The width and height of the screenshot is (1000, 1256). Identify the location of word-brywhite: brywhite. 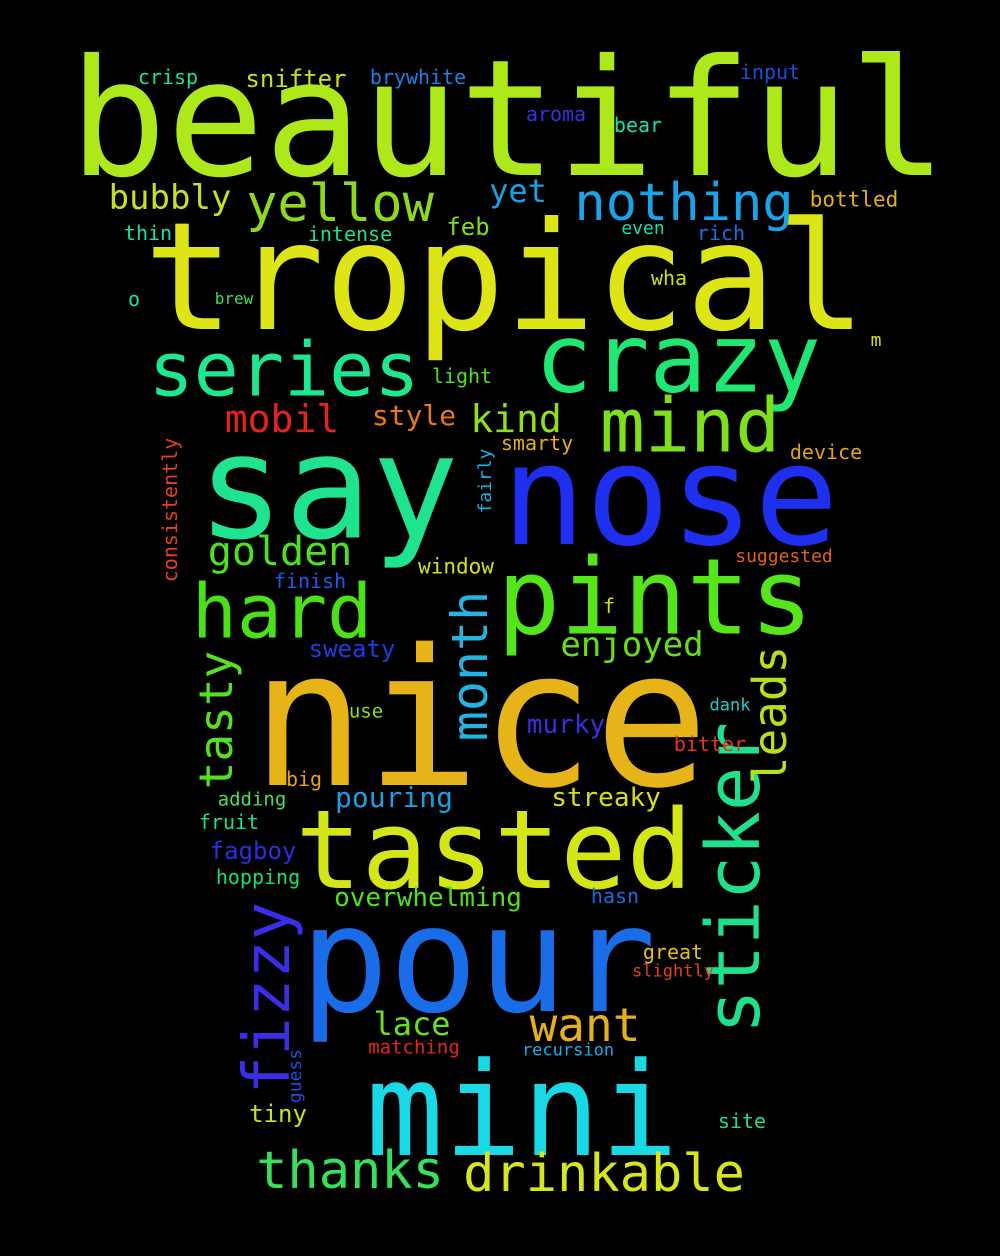
(418, 77).